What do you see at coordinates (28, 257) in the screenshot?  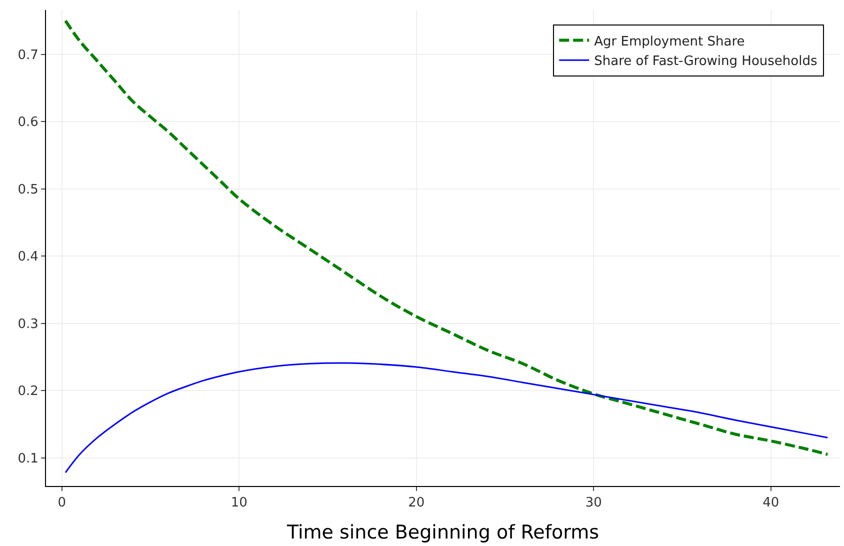 I see `y-tick-label: 0.4` at bounding box center [28, 257].